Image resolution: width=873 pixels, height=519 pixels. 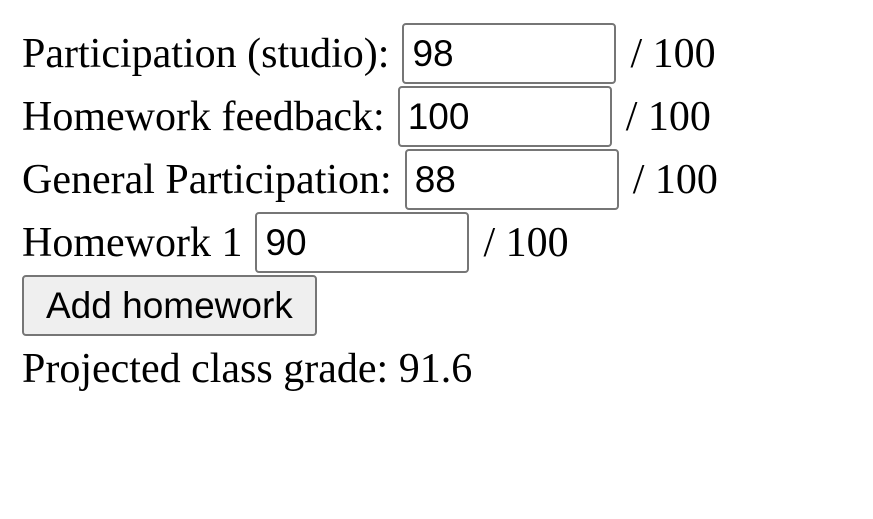 I want to click on grade-row-homework-1: Homework 1 / 100, so click(x=447, y=242).